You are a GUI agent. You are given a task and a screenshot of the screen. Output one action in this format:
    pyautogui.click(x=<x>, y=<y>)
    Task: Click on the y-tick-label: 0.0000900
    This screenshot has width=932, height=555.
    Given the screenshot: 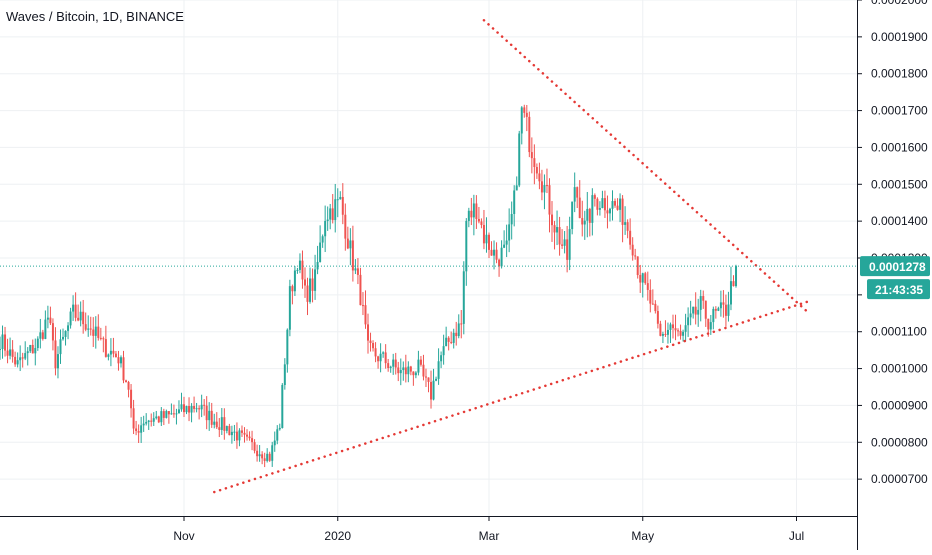 What is the action you would take?
    pyautogui.click(x=899, y=405)
    